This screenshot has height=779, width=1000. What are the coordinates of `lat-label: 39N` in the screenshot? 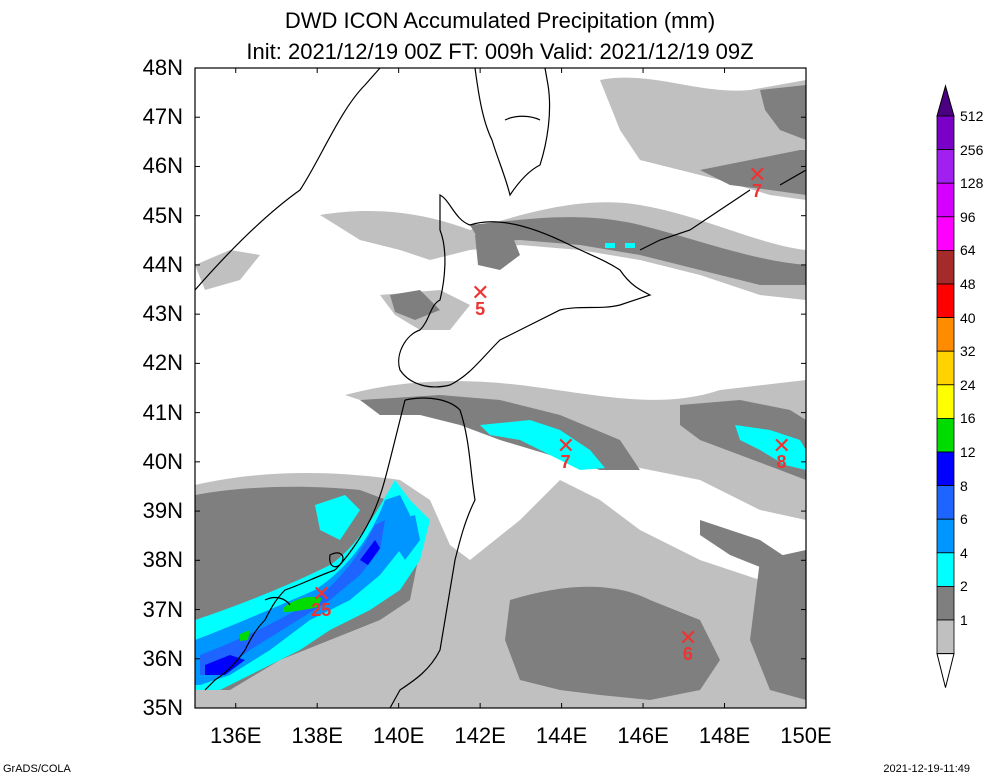 It's located at (162, 511).